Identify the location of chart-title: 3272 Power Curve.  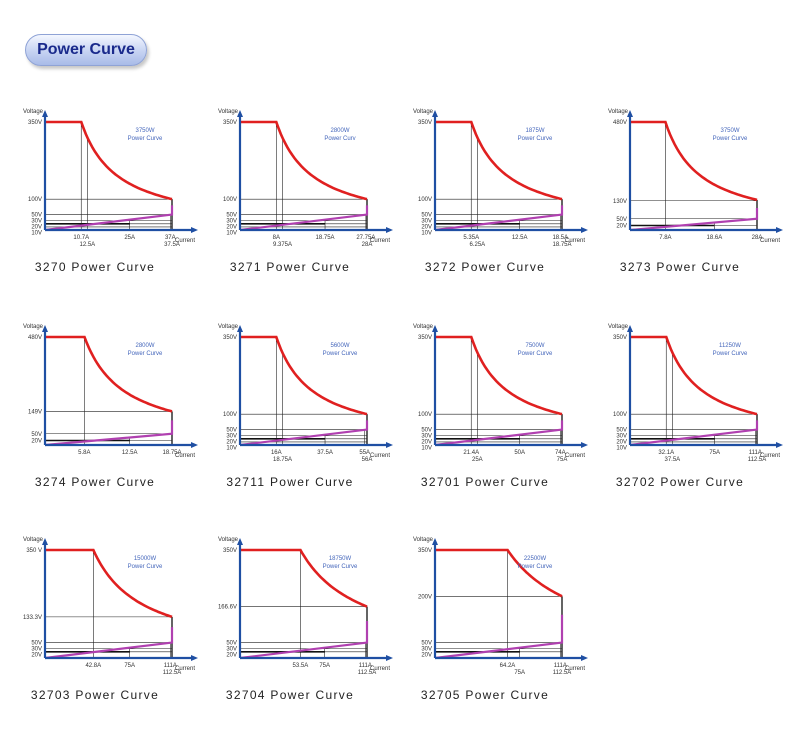
(485, 267).